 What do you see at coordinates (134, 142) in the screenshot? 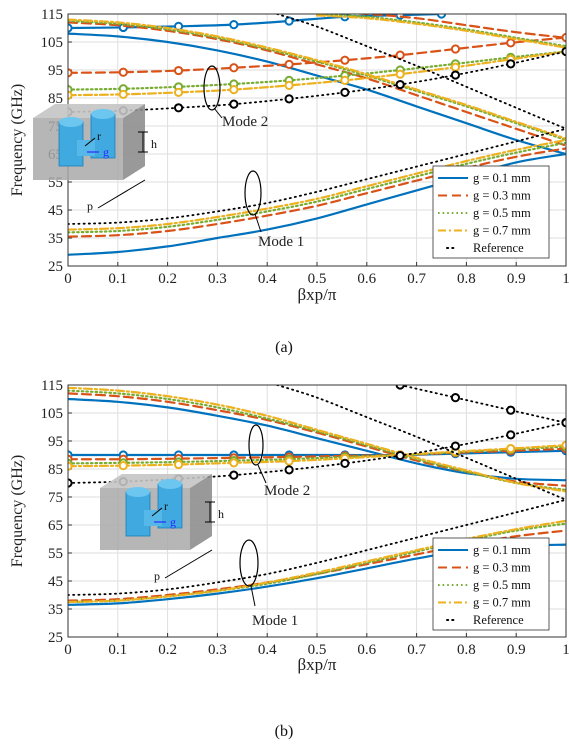
I see `inset-box-side` at bounding box center [134, 142].